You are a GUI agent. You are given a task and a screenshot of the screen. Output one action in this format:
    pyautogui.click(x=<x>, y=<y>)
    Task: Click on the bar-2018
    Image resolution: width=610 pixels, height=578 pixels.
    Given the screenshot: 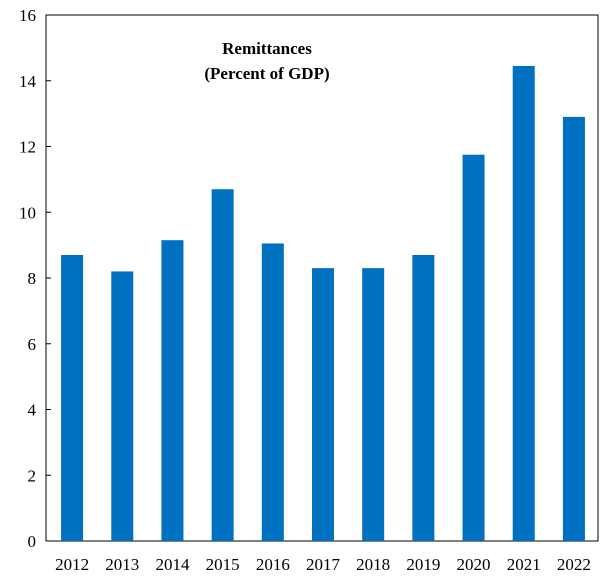 What is the action you would take?
    pyautogui.click(x=373, y=404)
    